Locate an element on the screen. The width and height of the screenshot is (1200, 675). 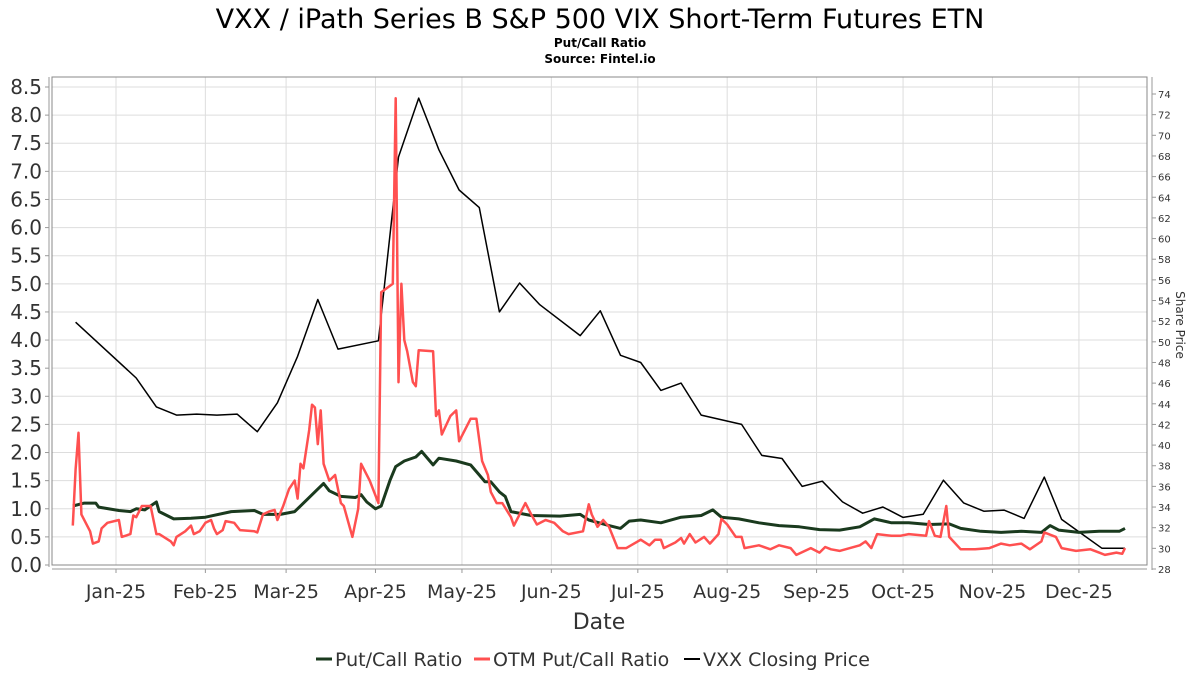
left-tick-label: 2.5 is located at coordinates (26, 424).